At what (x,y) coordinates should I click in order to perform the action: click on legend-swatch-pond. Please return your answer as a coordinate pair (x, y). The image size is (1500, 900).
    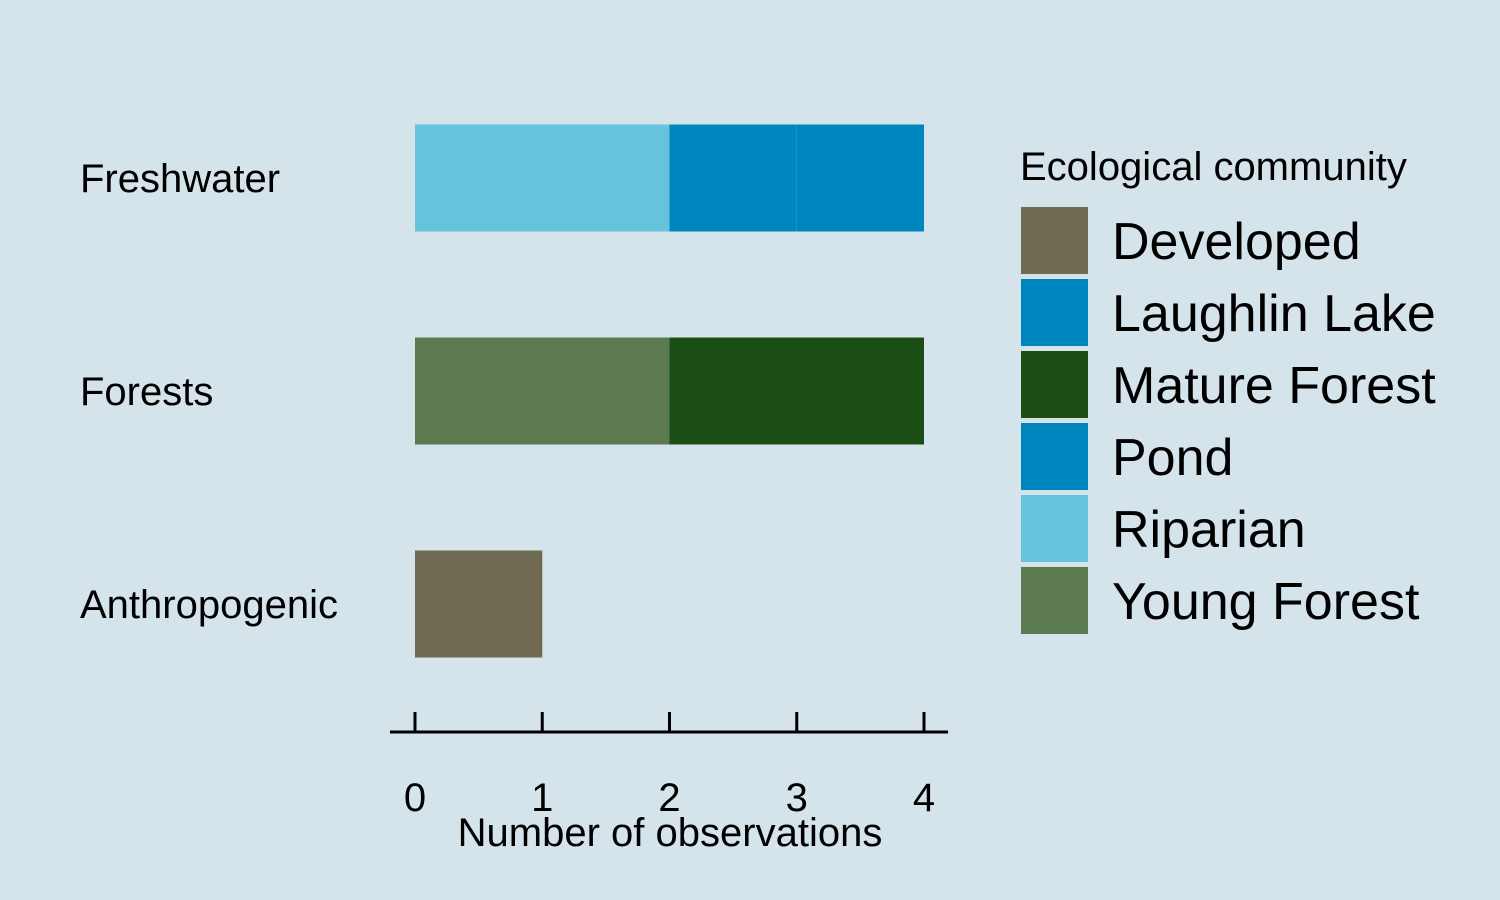
    Looking at the image, I should click on (1054, 456).